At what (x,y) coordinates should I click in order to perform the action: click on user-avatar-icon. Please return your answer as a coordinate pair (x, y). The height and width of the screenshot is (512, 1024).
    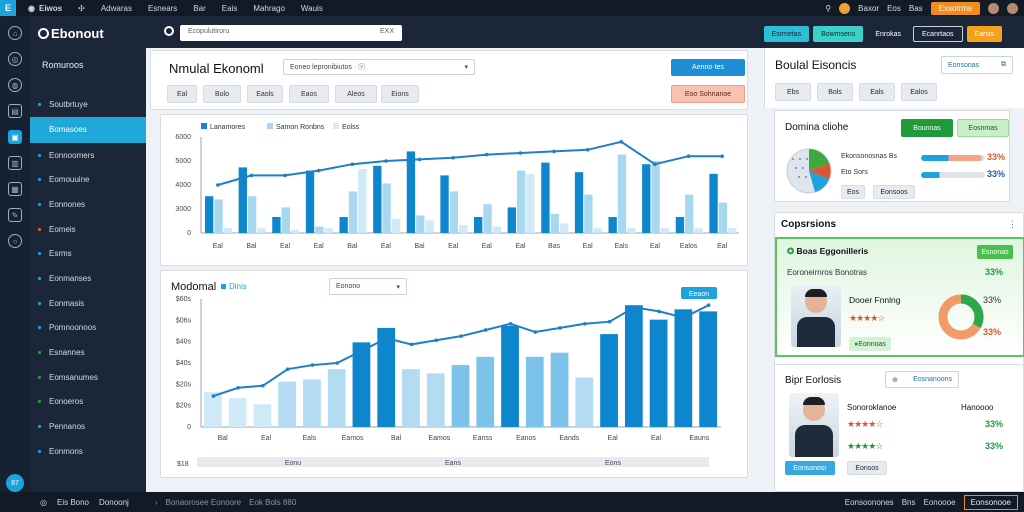
    Looking at the image, I should click on (845, 8).